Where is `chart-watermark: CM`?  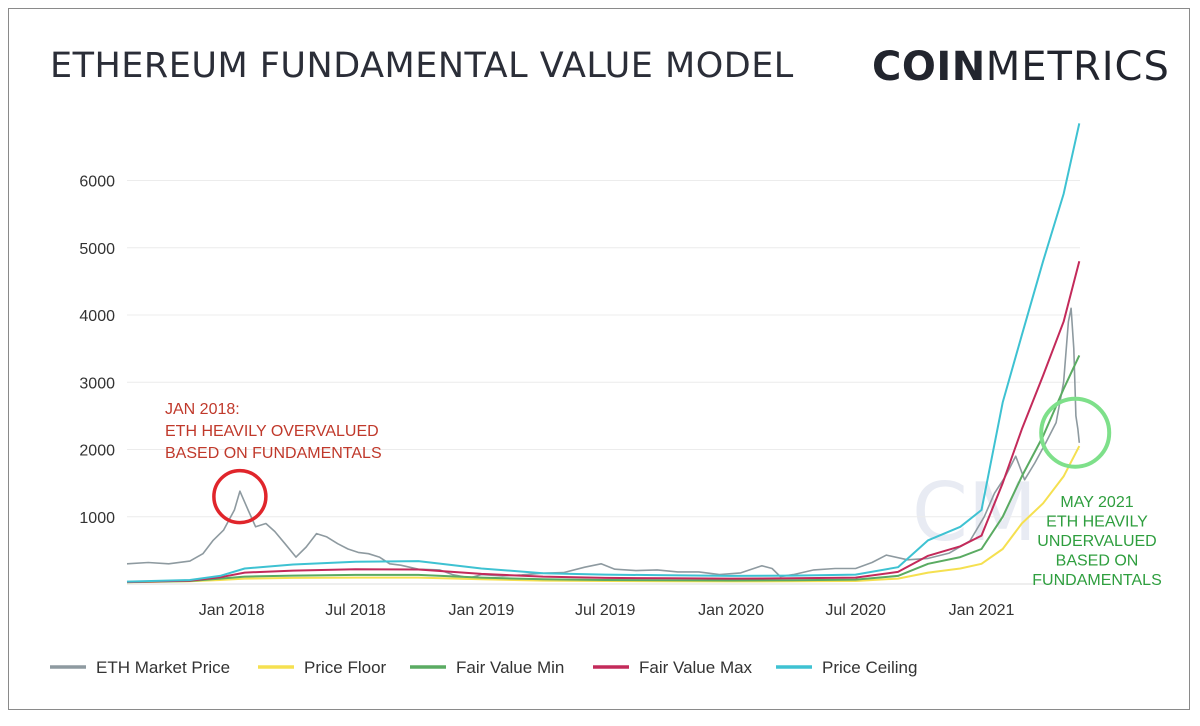 chart-watermark: CM is located at coordinates (974, 512).